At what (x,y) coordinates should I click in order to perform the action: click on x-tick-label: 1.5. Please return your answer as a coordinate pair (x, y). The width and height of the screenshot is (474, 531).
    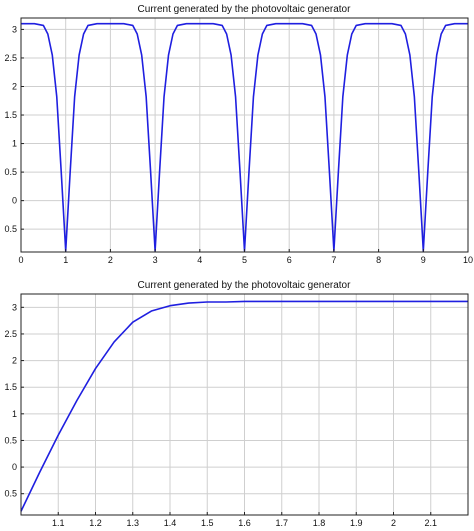
    Looking at the image, I should click on (207, 523).